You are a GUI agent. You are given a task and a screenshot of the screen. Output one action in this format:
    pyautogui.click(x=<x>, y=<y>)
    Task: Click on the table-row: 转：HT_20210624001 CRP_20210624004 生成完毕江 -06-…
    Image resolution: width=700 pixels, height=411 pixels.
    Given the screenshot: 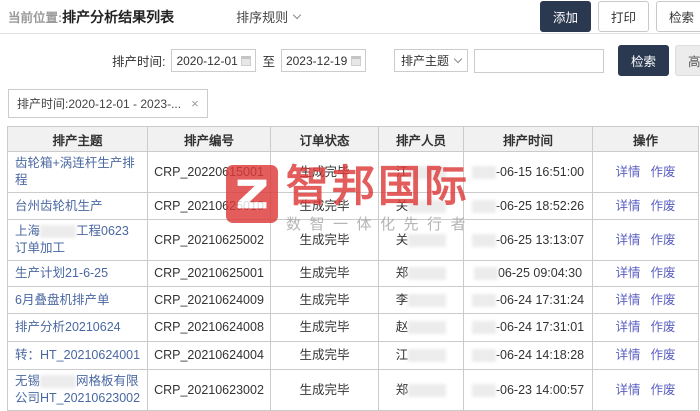 What is the action you would take?
    pyautogui.click(x=353, y=355)
    